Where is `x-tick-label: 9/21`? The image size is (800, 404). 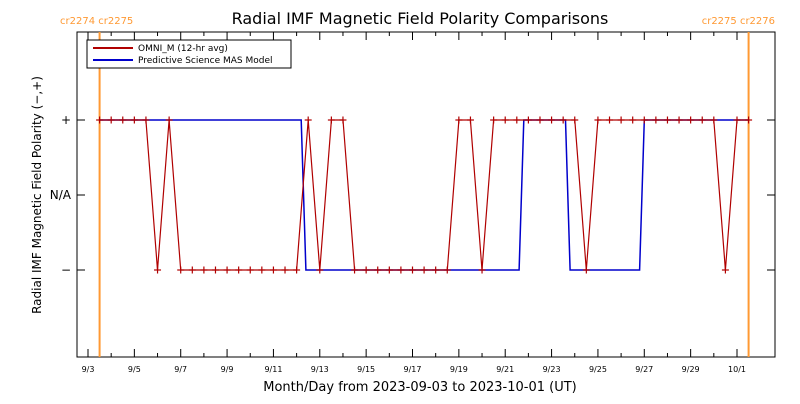 x-tick-label: 9/21 is located at coordinates (505, 369).